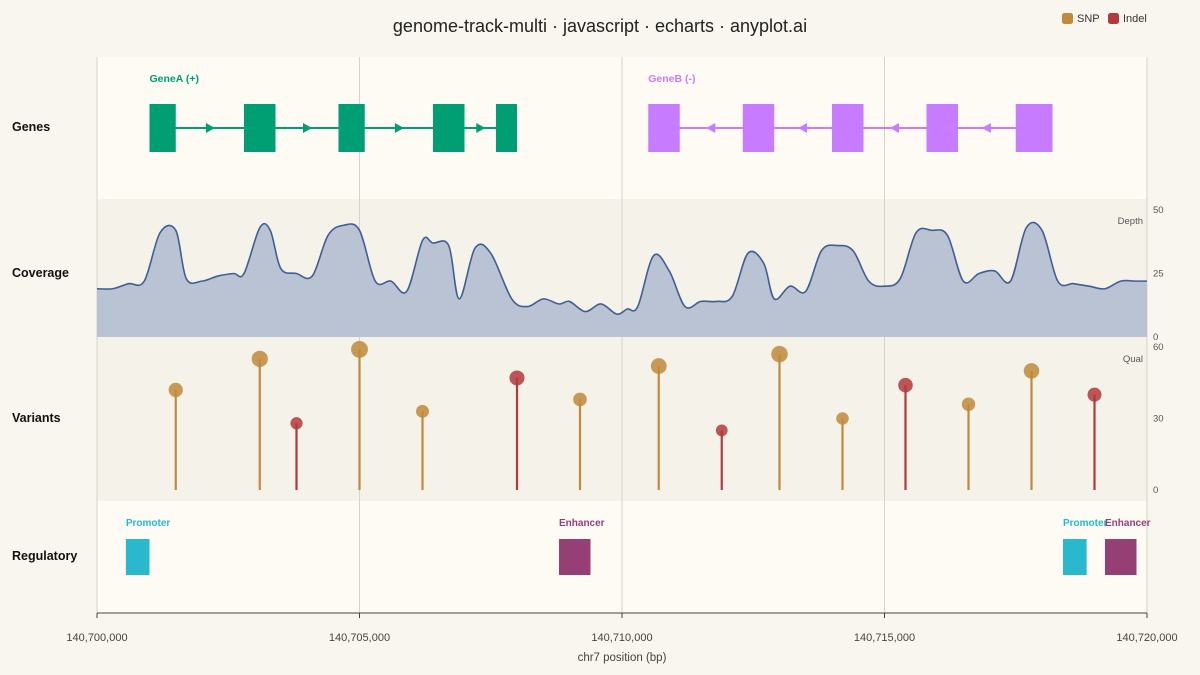 This screenshot has width=1200, height=675. I want to click on legend-item-snp: SNP, so click(1081, 19).